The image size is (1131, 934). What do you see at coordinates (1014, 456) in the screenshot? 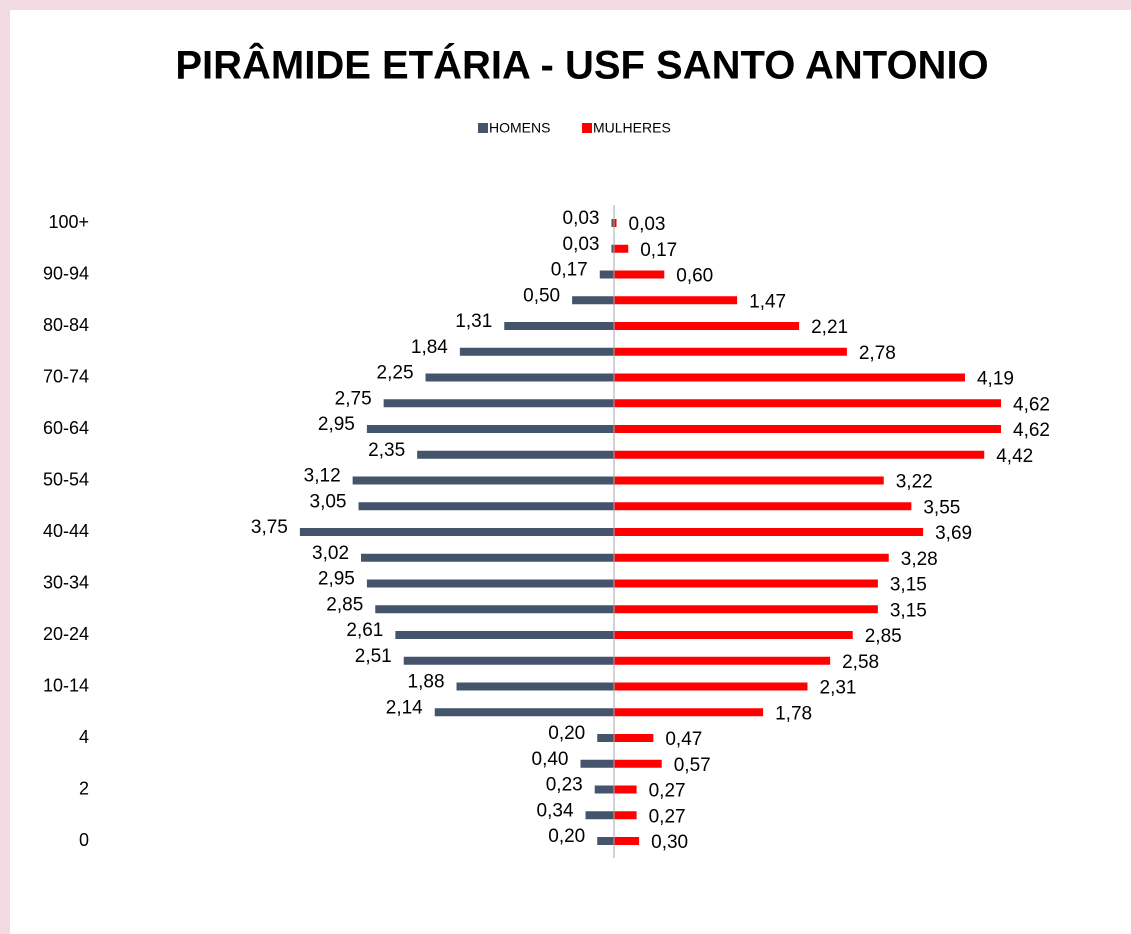
I see `data-label: 4,42` at bounding box center [1014, 456].